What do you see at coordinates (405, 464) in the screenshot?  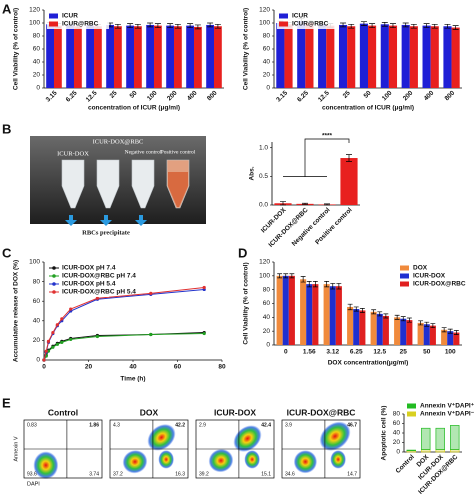 I see `x-tick-label: Control` at bounding box center [405, 464].